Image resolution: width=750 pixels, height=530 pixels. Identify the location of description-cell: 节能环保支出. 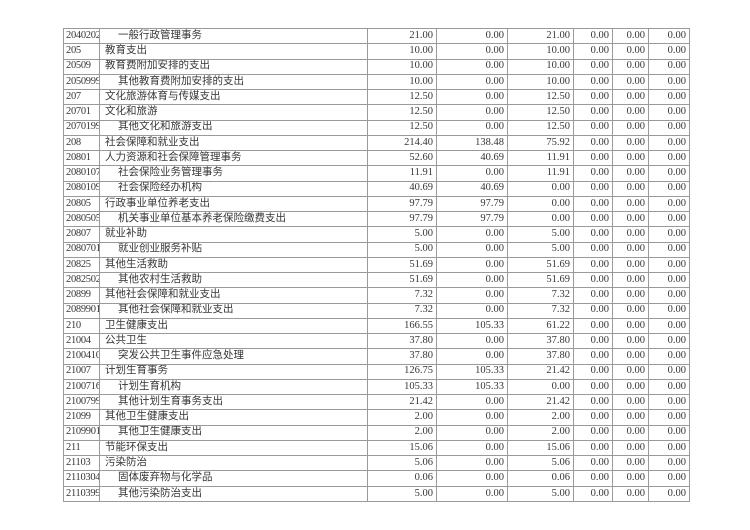
(233, 448).